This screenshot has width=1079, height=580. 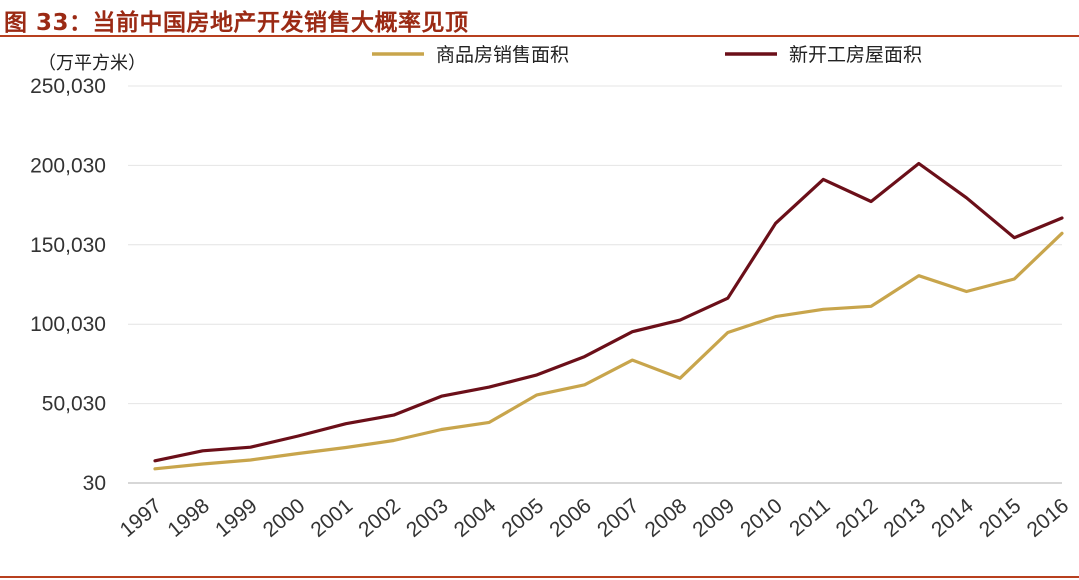 What do you see at coordinates (68, 245) in the screenshot?
I see `y-tick-label: 150,030` at bounding box center [68, 245].